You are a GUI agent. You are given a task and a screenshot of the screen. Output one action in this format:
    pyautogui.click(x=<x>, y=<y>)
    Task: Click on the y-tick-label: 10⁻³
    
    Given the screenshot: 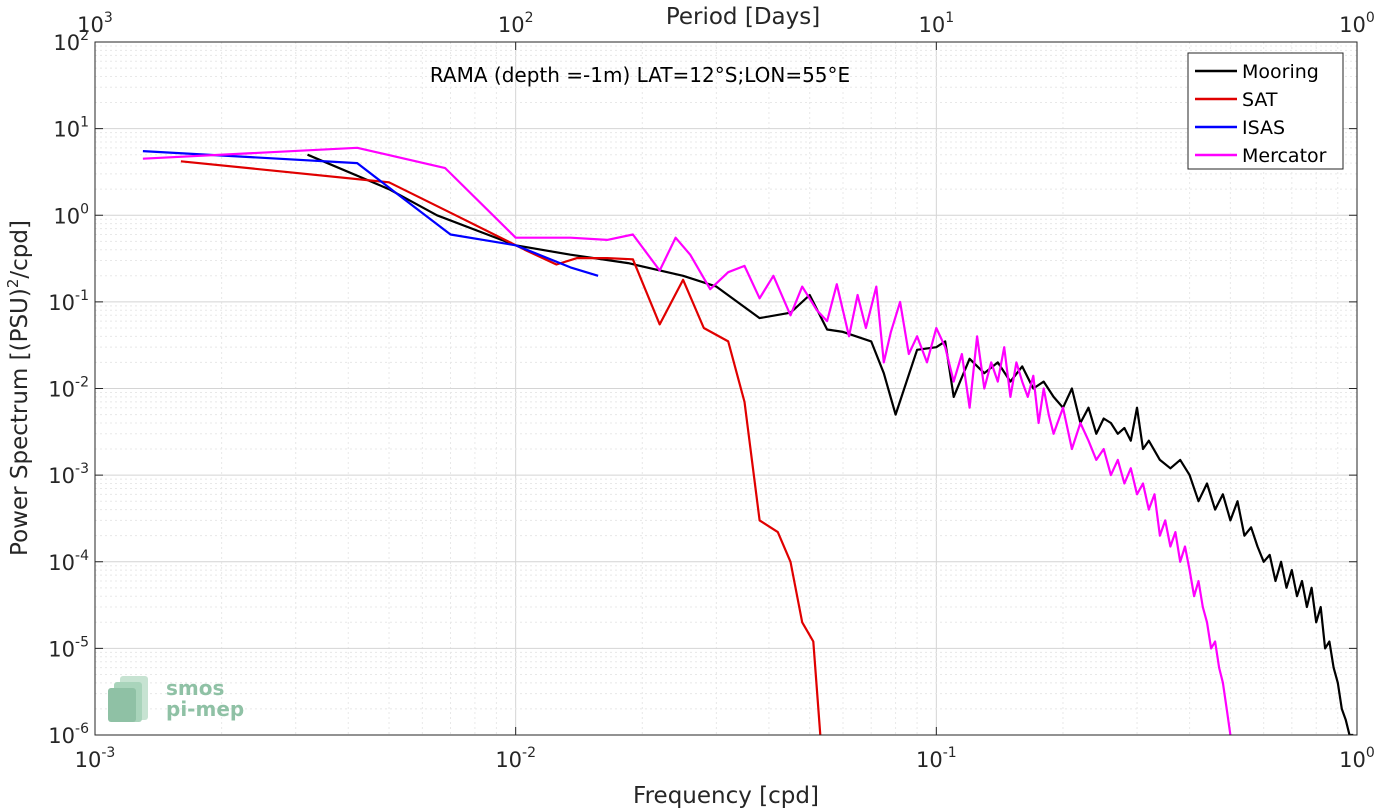 What is the action you would take?
    pyautogui.click(x=68, y=474)
    